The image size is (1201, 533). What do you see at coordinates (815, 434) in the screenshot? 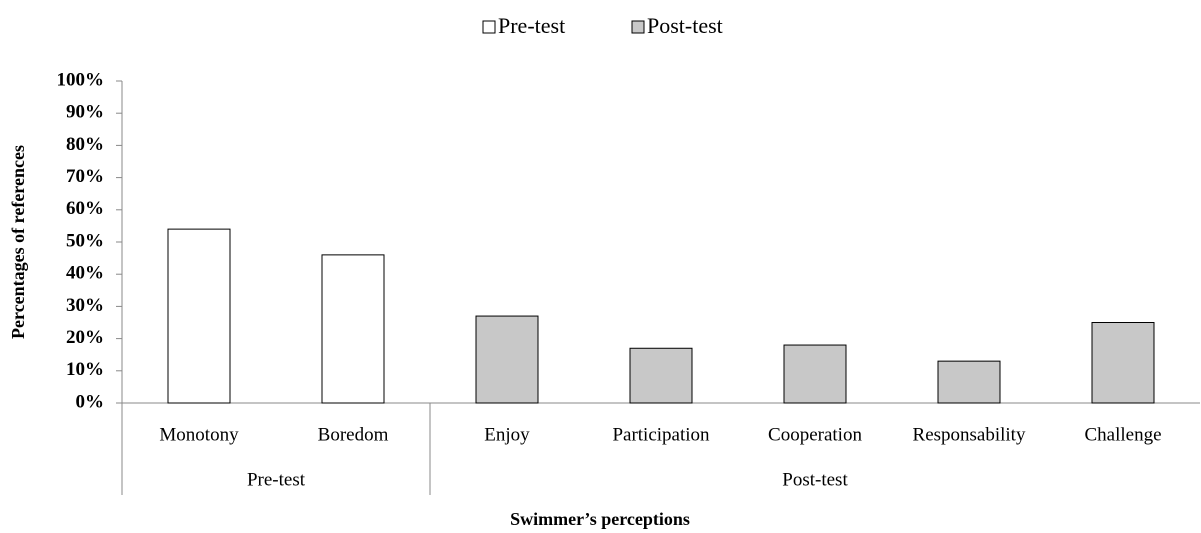
I see `x-tick-label: Cooperation` at bounding box center [815, 434].